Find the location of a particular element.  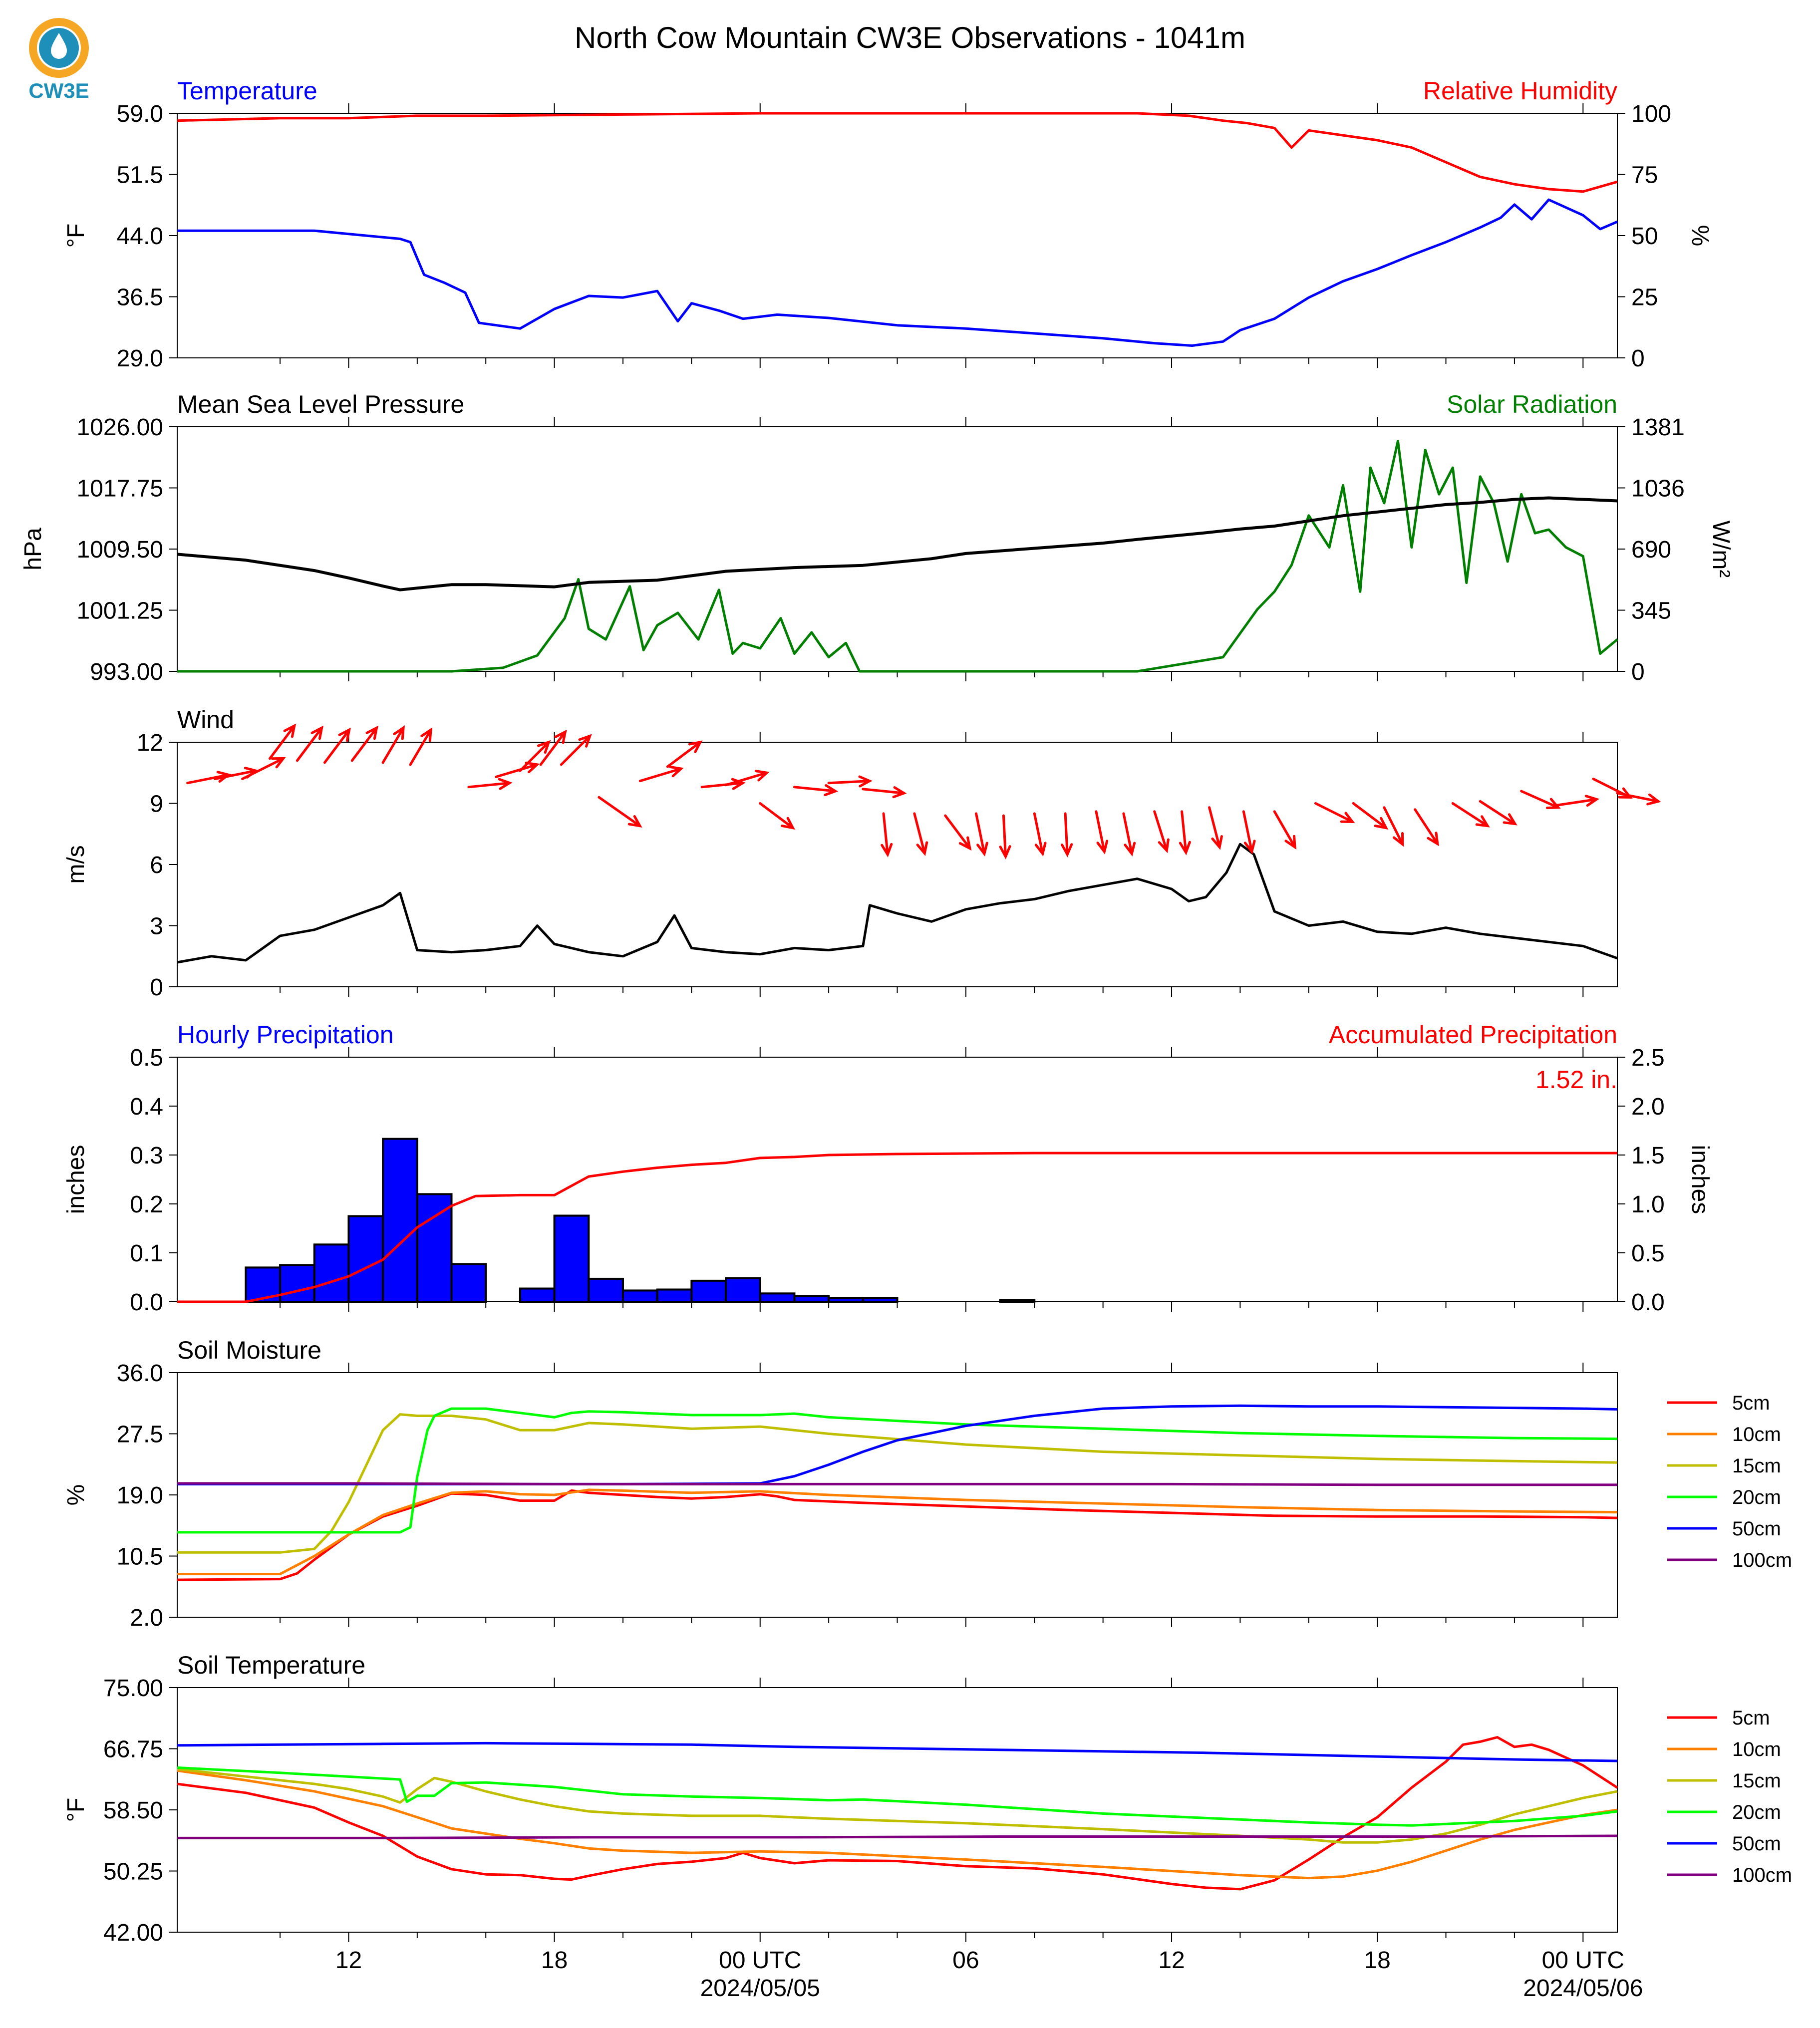

y-tick-label: 59.0 is located at coordinates (140, 114).